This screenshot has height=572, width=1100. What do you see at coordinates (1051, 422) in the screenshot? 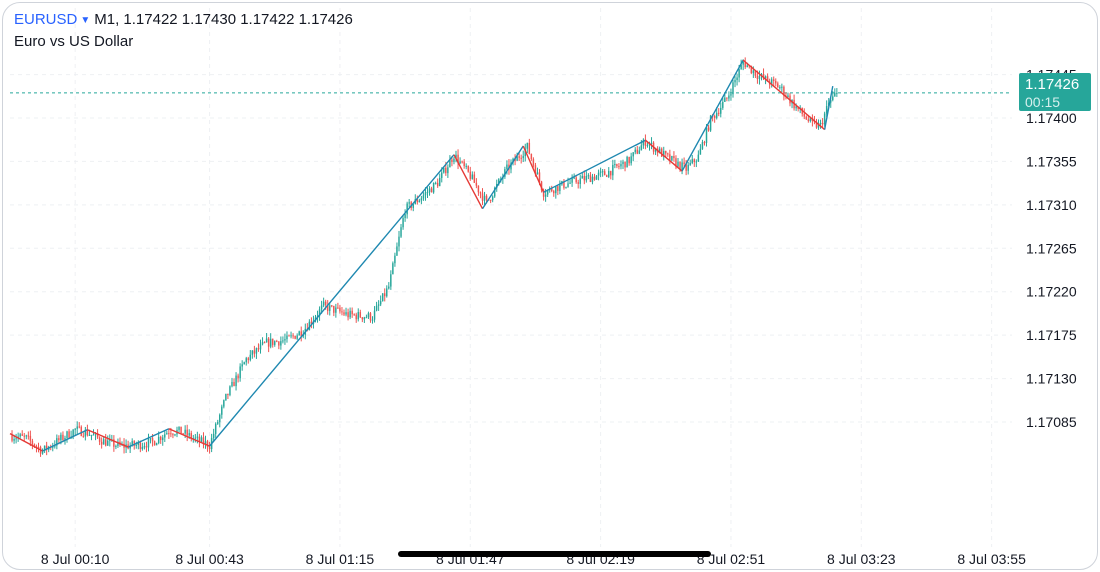
I see `price-tick-label: 1.17085` at bounding box center [1051, 422].